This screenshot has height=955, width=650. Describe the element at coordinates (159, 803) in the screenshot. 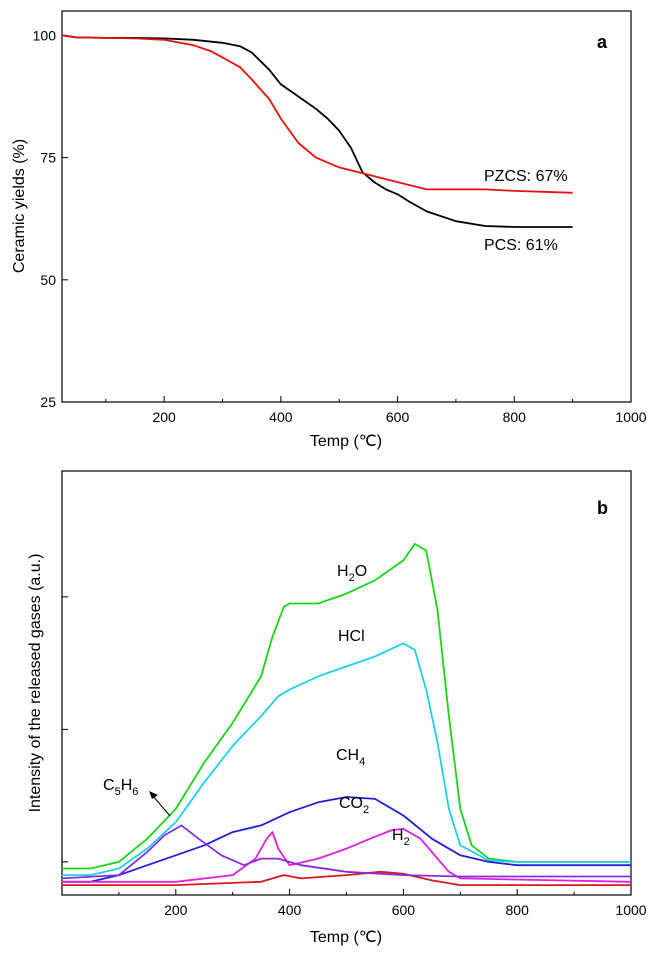

I see `c5h6-pointer-arrow` at that location.